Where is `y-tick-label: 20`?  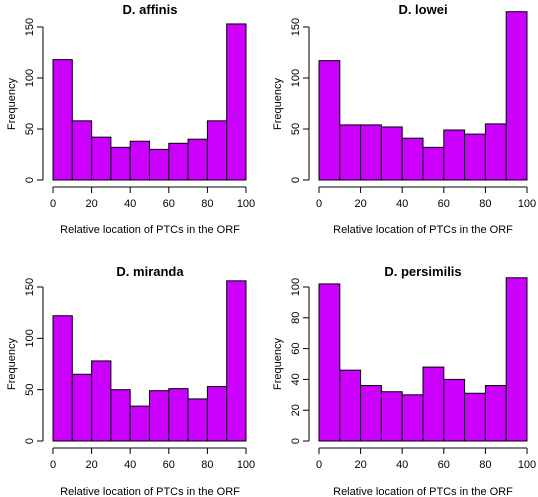 y-tick-label: 20 is located at coordinates (296, 410).